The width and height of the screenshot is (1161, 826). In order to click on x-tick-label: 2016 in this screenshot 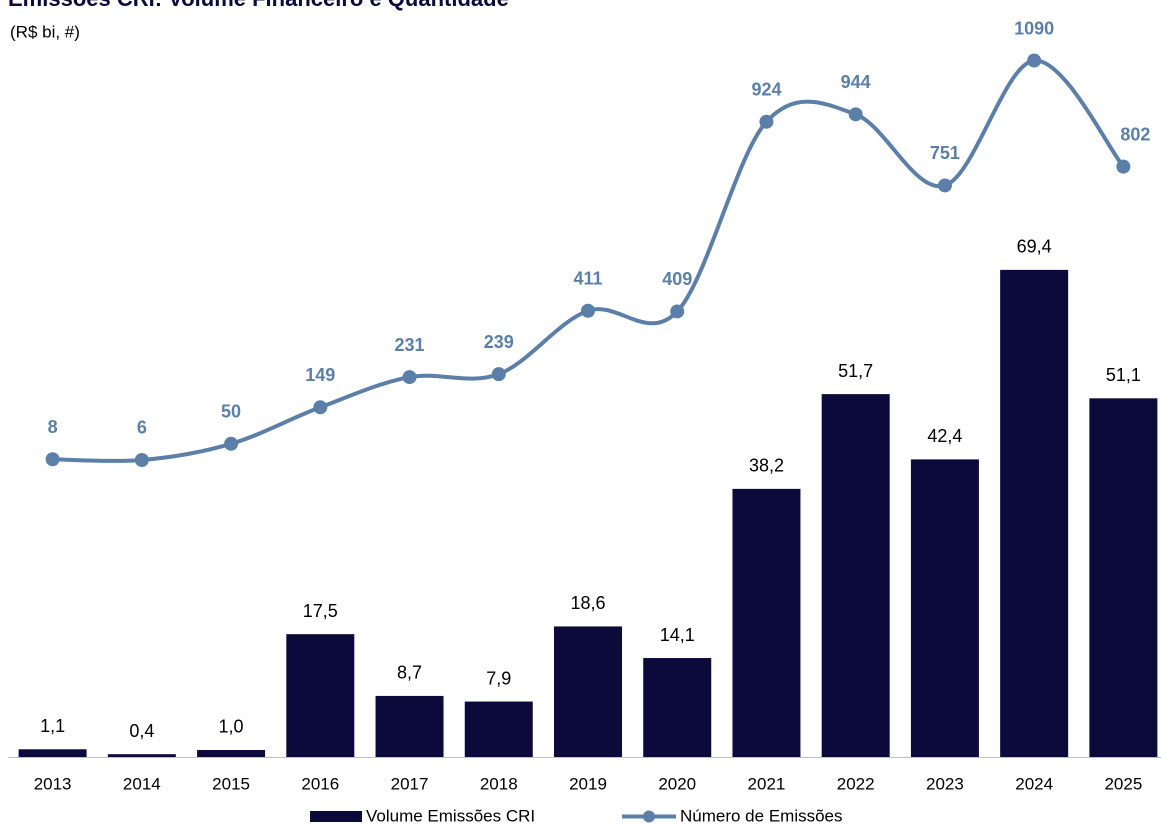, I will do `click(320, 783)`.